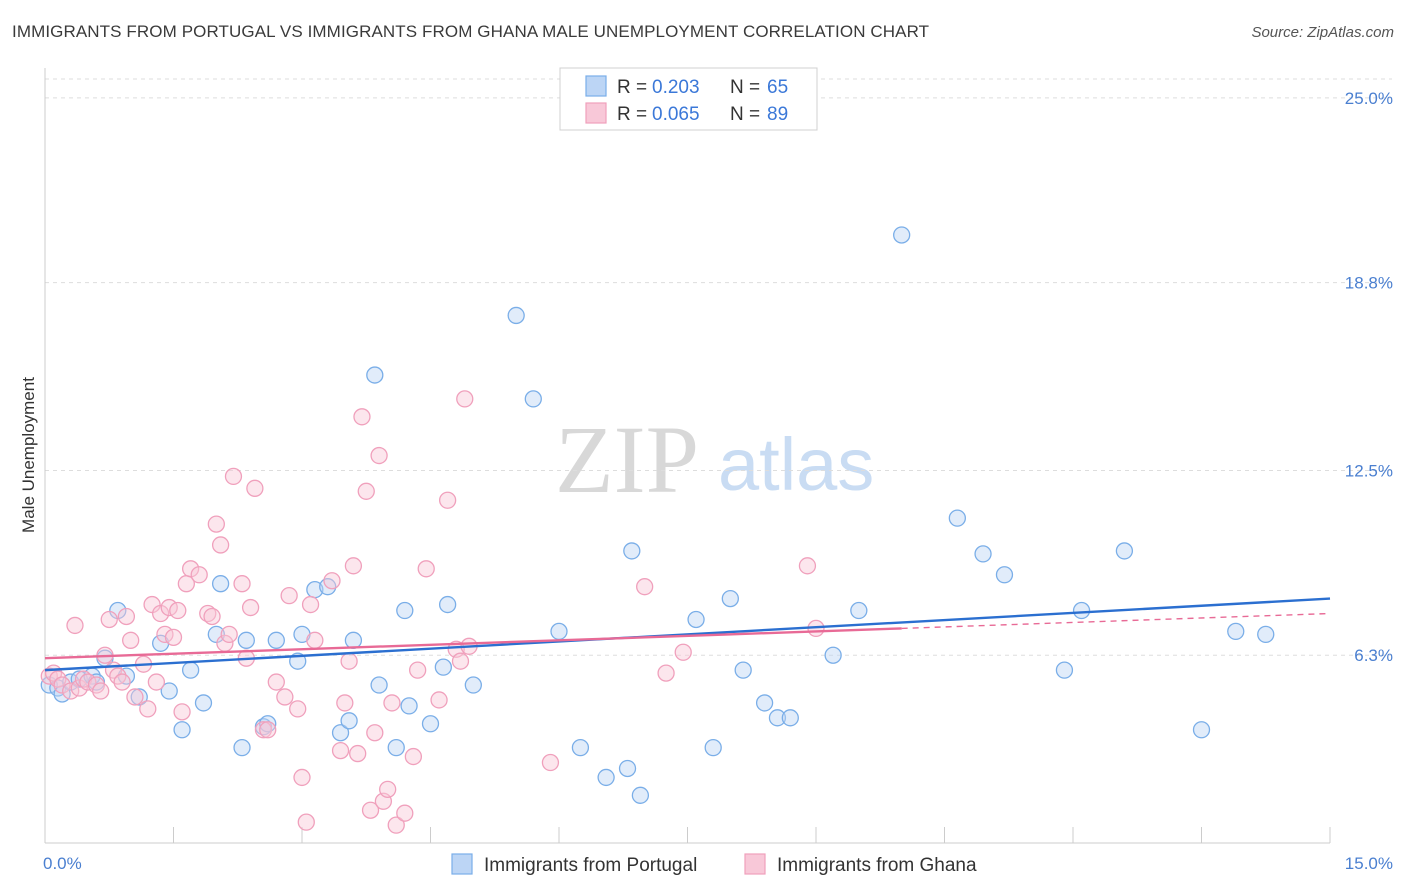 This screenshot has width=1406, height=892. What do you see at coordinates (62, 863) in the screenshot?
I see `x-tick-label-min: 0.0%` at bounding box center [62, 863].